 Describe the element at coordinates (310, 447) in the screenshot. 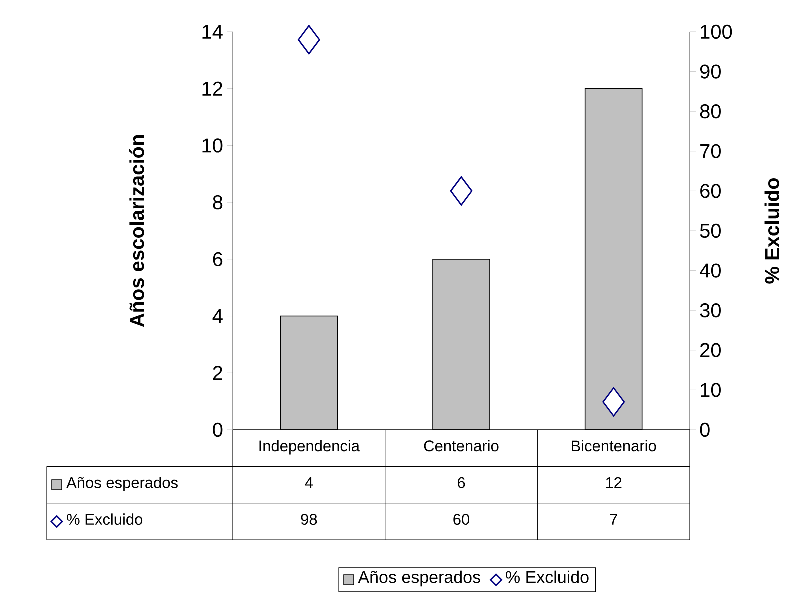

I see `x-tick-label: Independencia` at that location.